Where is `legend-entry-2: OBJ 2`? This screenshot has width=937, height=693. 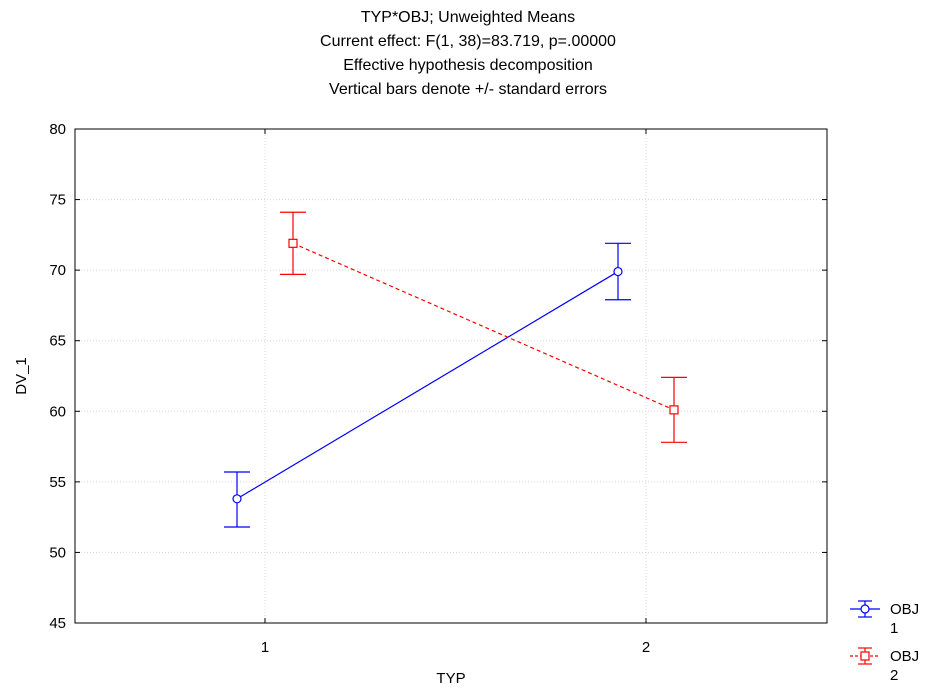
legend-entry-2: OBJ 2 is located at coordinates (884, 665).